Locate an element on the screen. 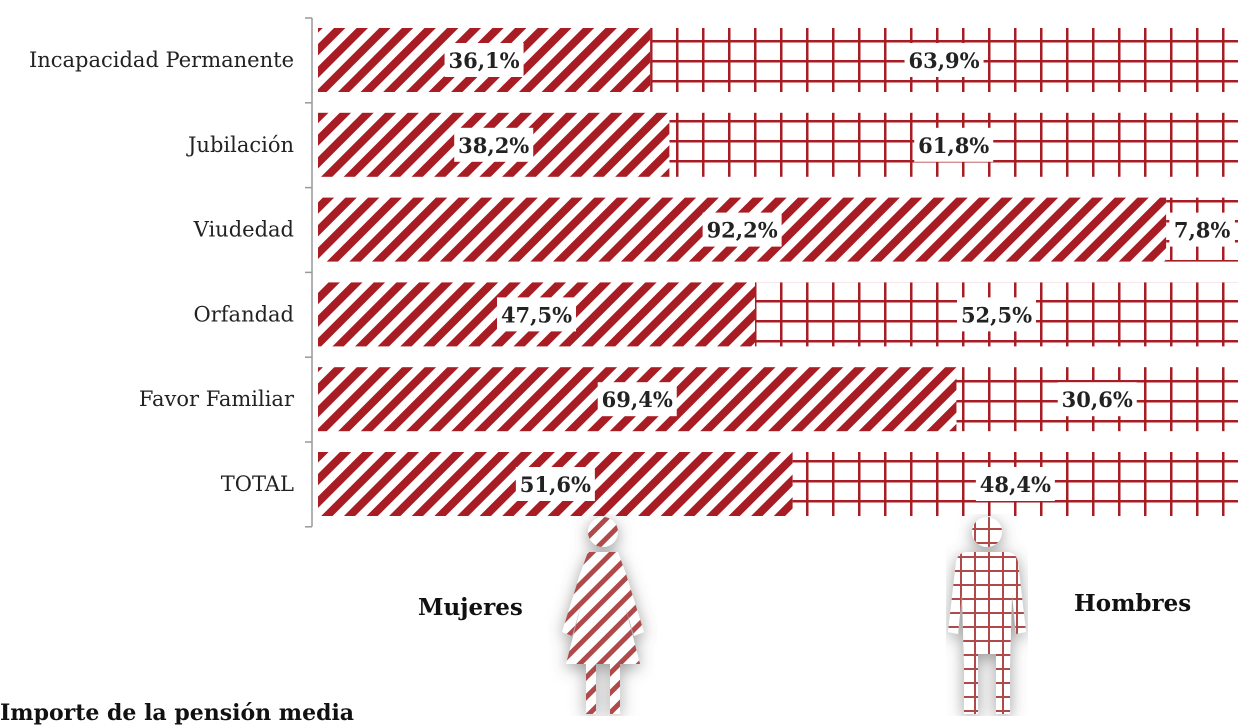 The height and width of the screenshot is (726, 1254). footer-heading: Importe de la pensión media is located at coordinates (177, 713).